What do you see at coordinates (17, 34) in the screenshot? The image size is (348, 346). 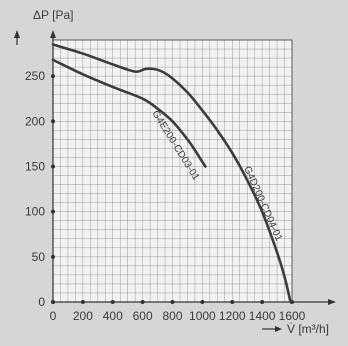 I see `y-label-arrow` at bounding box center [17, 34].